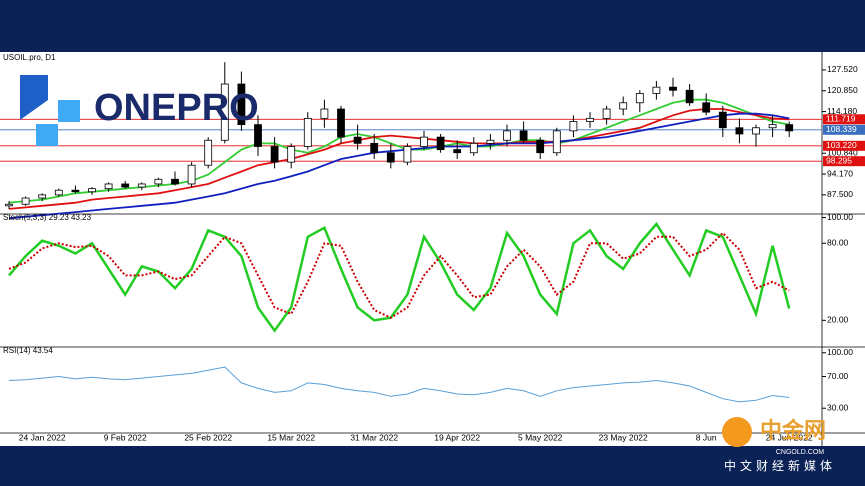  Describe the element at coordinates (838, 407) in the screenshot. I see `y-tick-label: 30.00` at that location.